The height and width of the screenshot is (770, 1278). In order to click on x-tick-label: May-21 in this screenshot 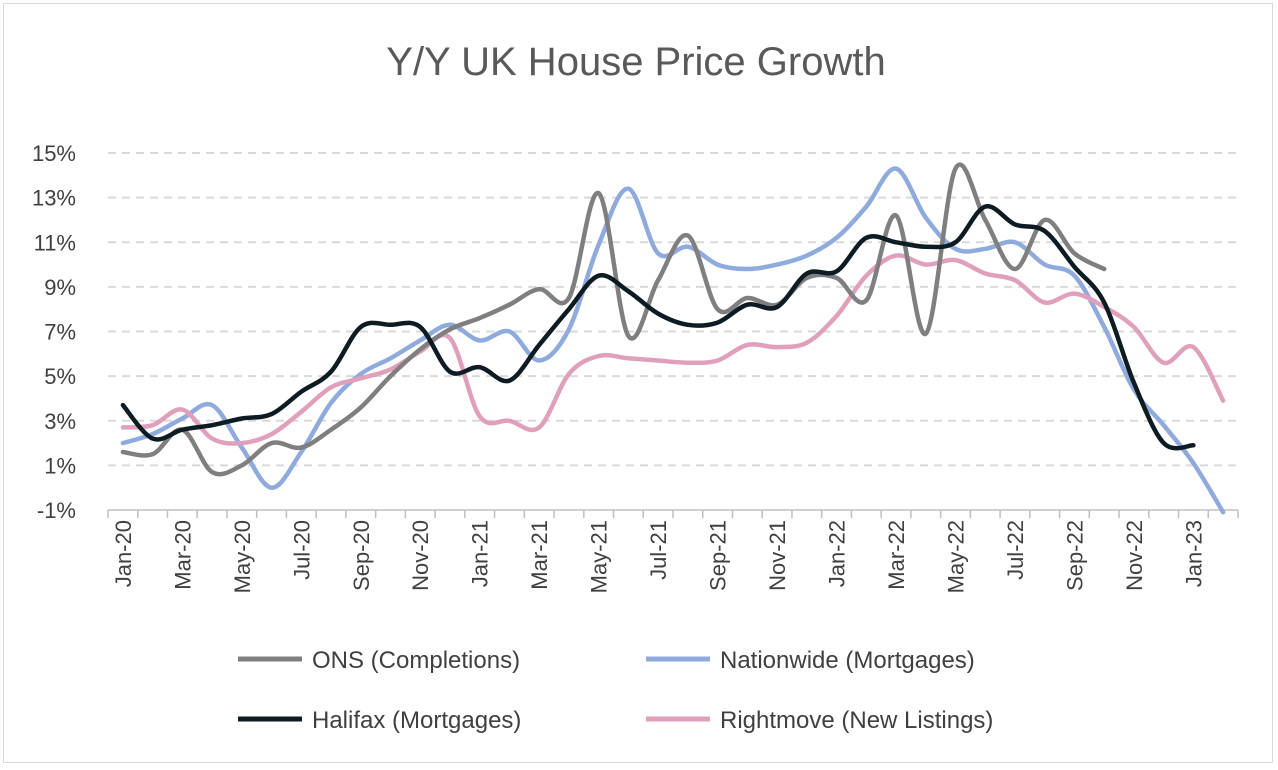, I will do `click(599, 556)`.